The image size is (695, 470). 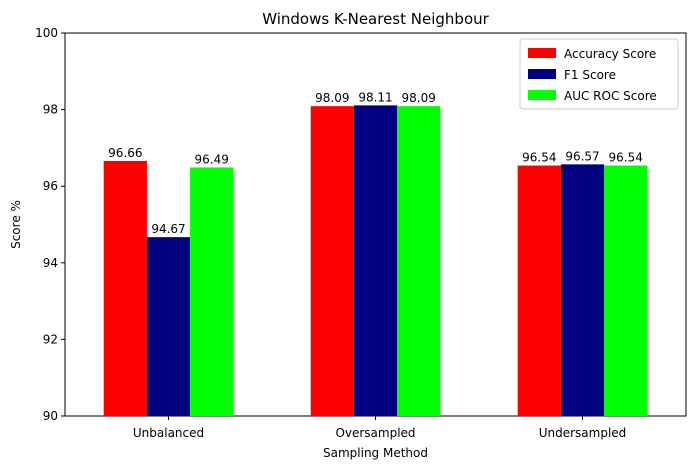 What do you see at coordinates (375, 97) in the screenshot?
I see `bar-value-label: 98.11` at bounding box center [375, 97].